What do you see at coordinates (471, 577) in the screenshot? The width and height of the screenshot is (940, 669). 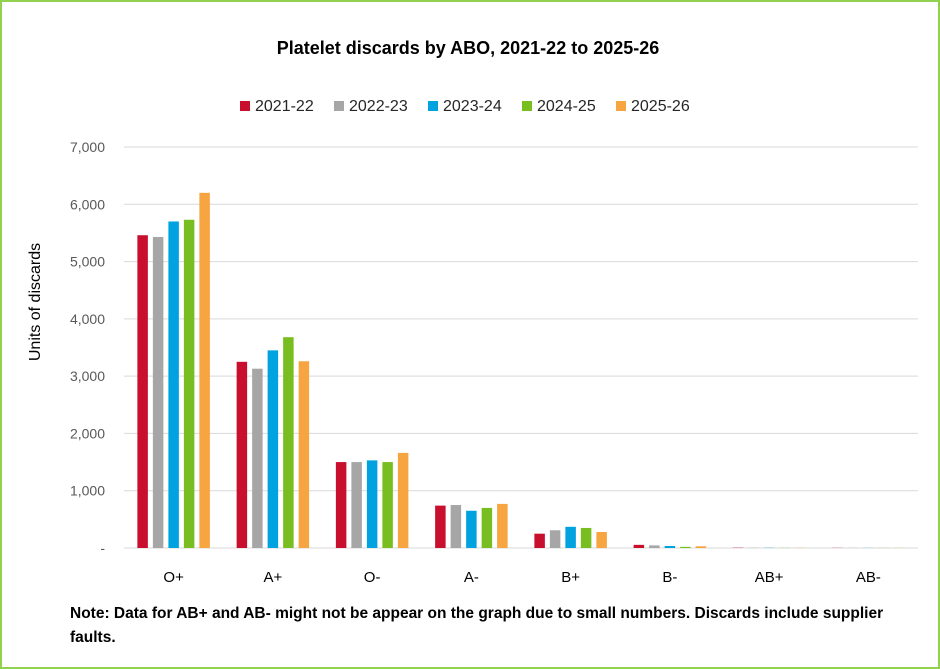 I see `x-category-label: A-` at bounding box center [471, 577].